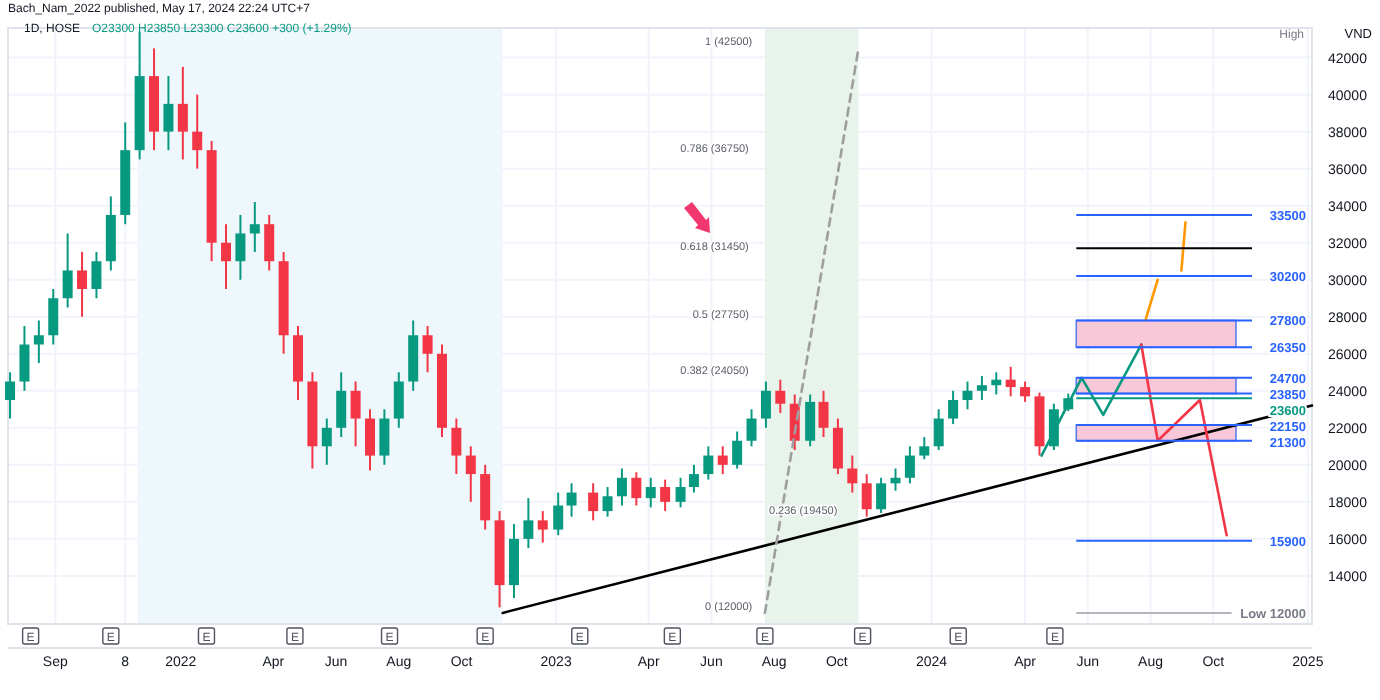 The height and width of the screenshot is (700, 1380). Describe the element at coordinates (1183, 440) in the screenshot. I see `line-series` at that location.